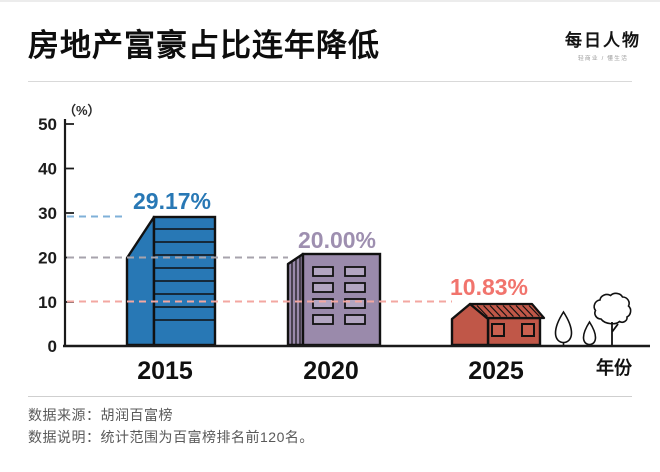 This screenshot has width=660, height=472. What do you see at coordinates (337, 240) in the screenshot?
I see `value-label-2020: 20.00%` at bounding box center [337, 240].